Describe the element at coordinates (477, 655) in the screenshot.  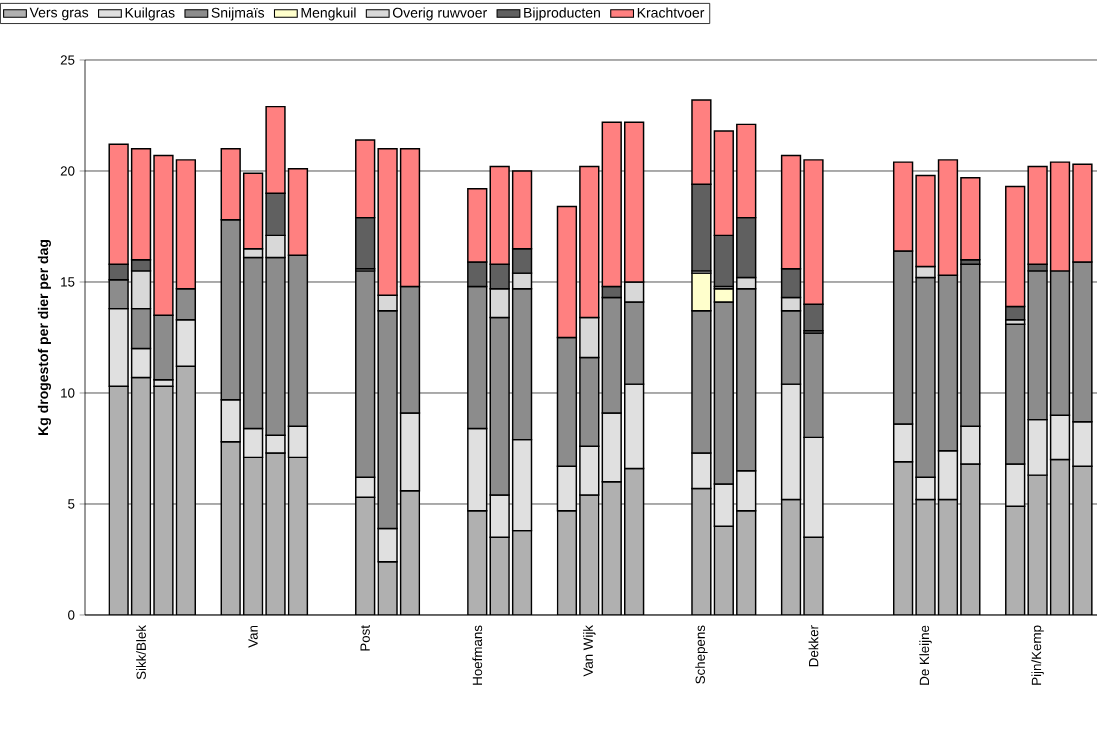
I see `x-tick-label: Hoefmans` at that location.